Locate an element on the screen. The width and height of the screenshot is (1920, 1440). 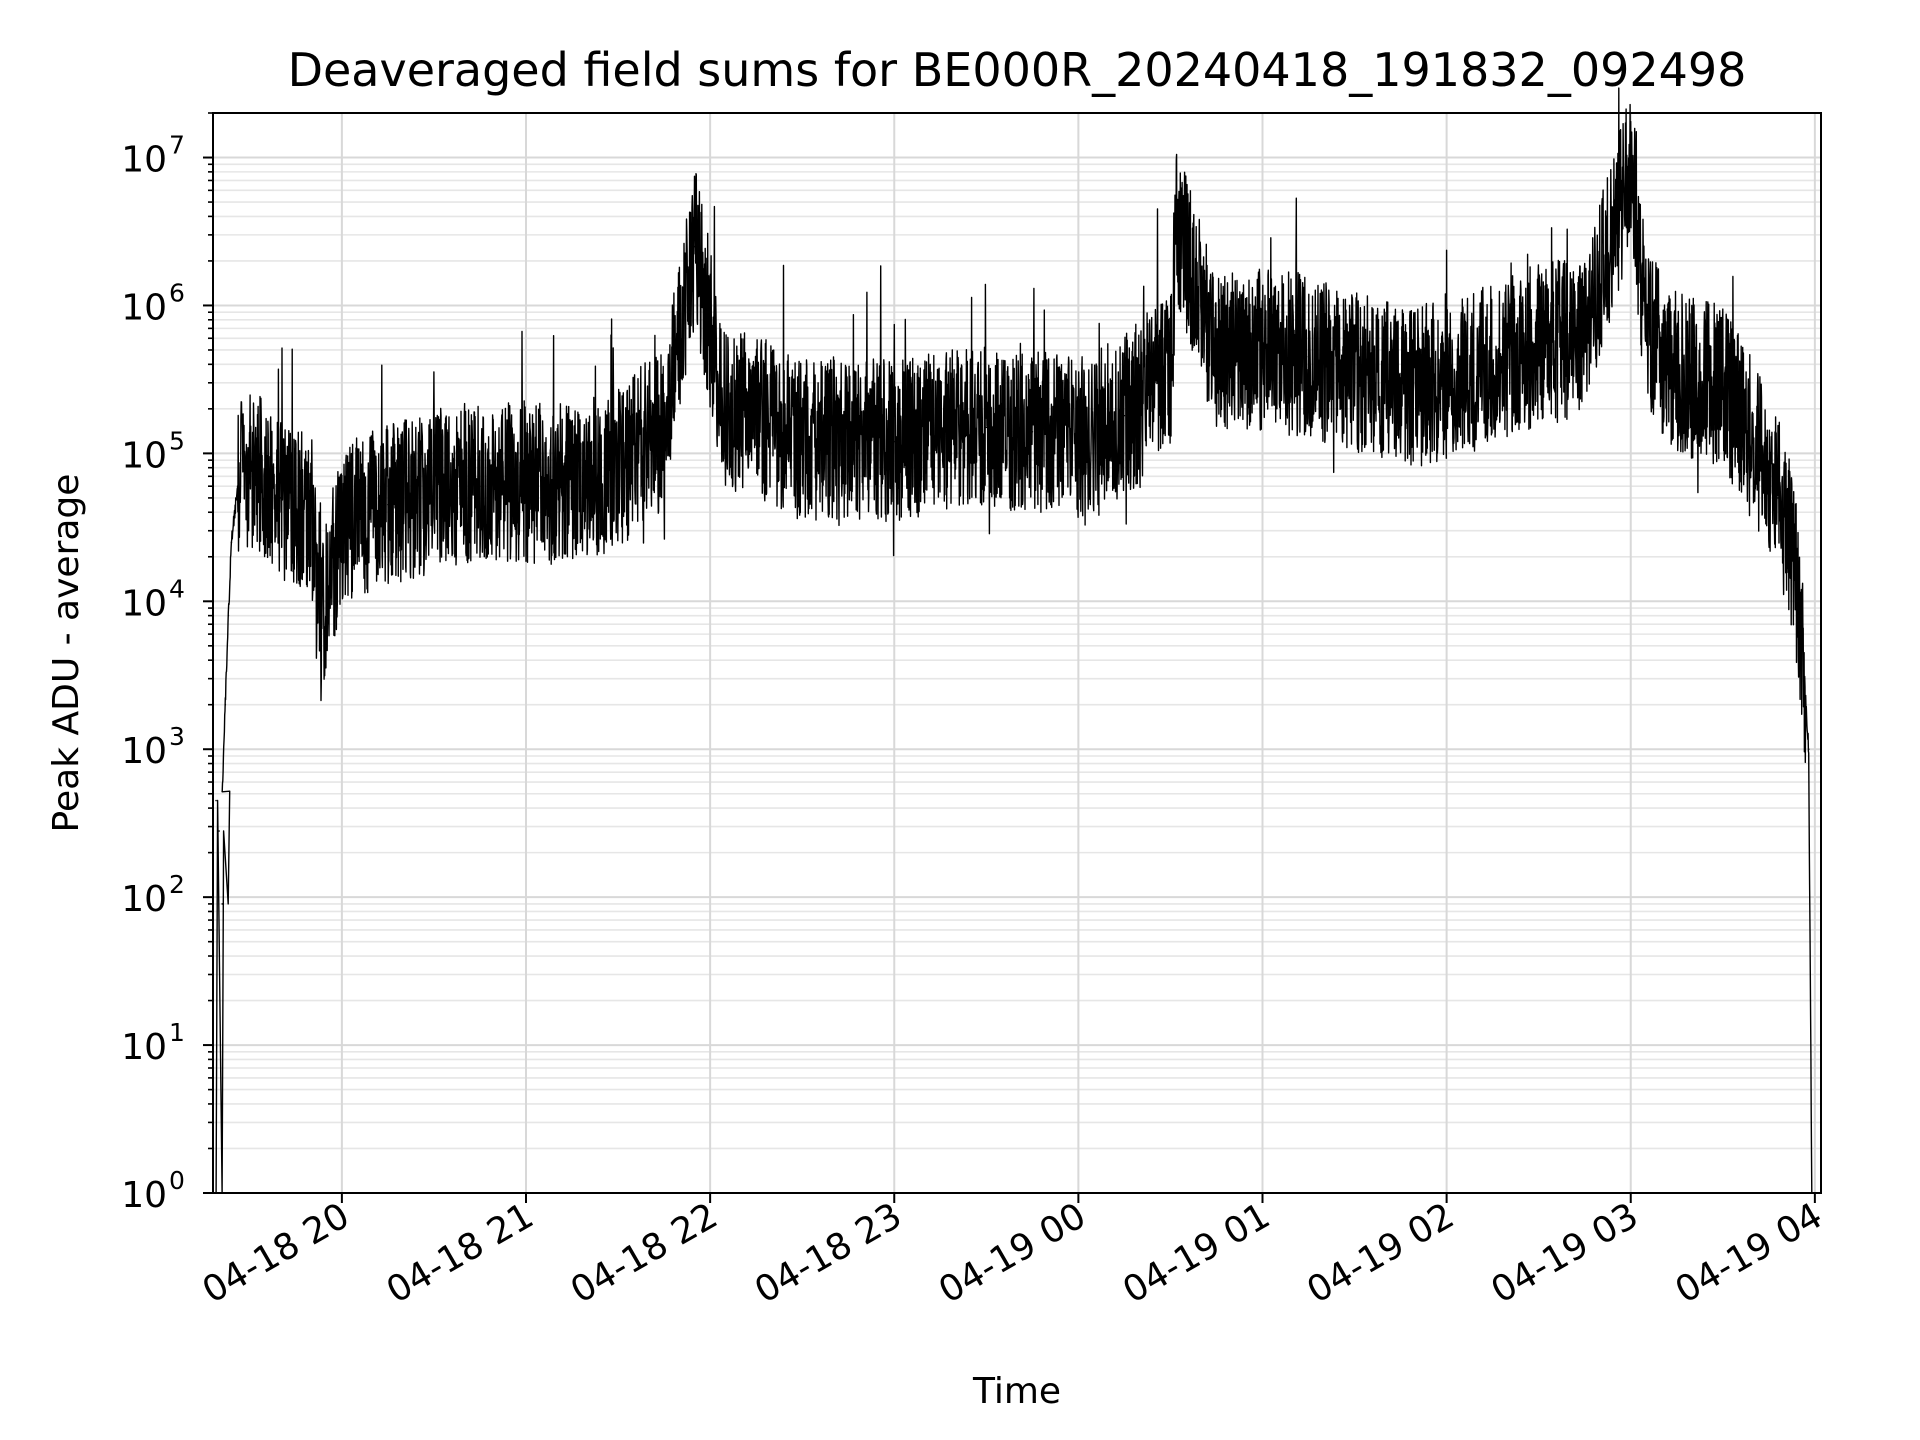
y-axis-label: Peak ADU - average is located at coordinates (66, 653).